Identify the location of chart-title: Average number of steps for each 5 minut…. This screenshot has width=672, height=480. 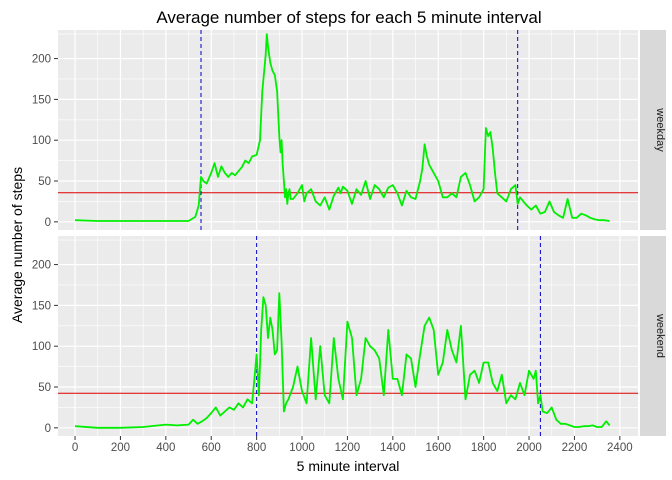
(348, 17).